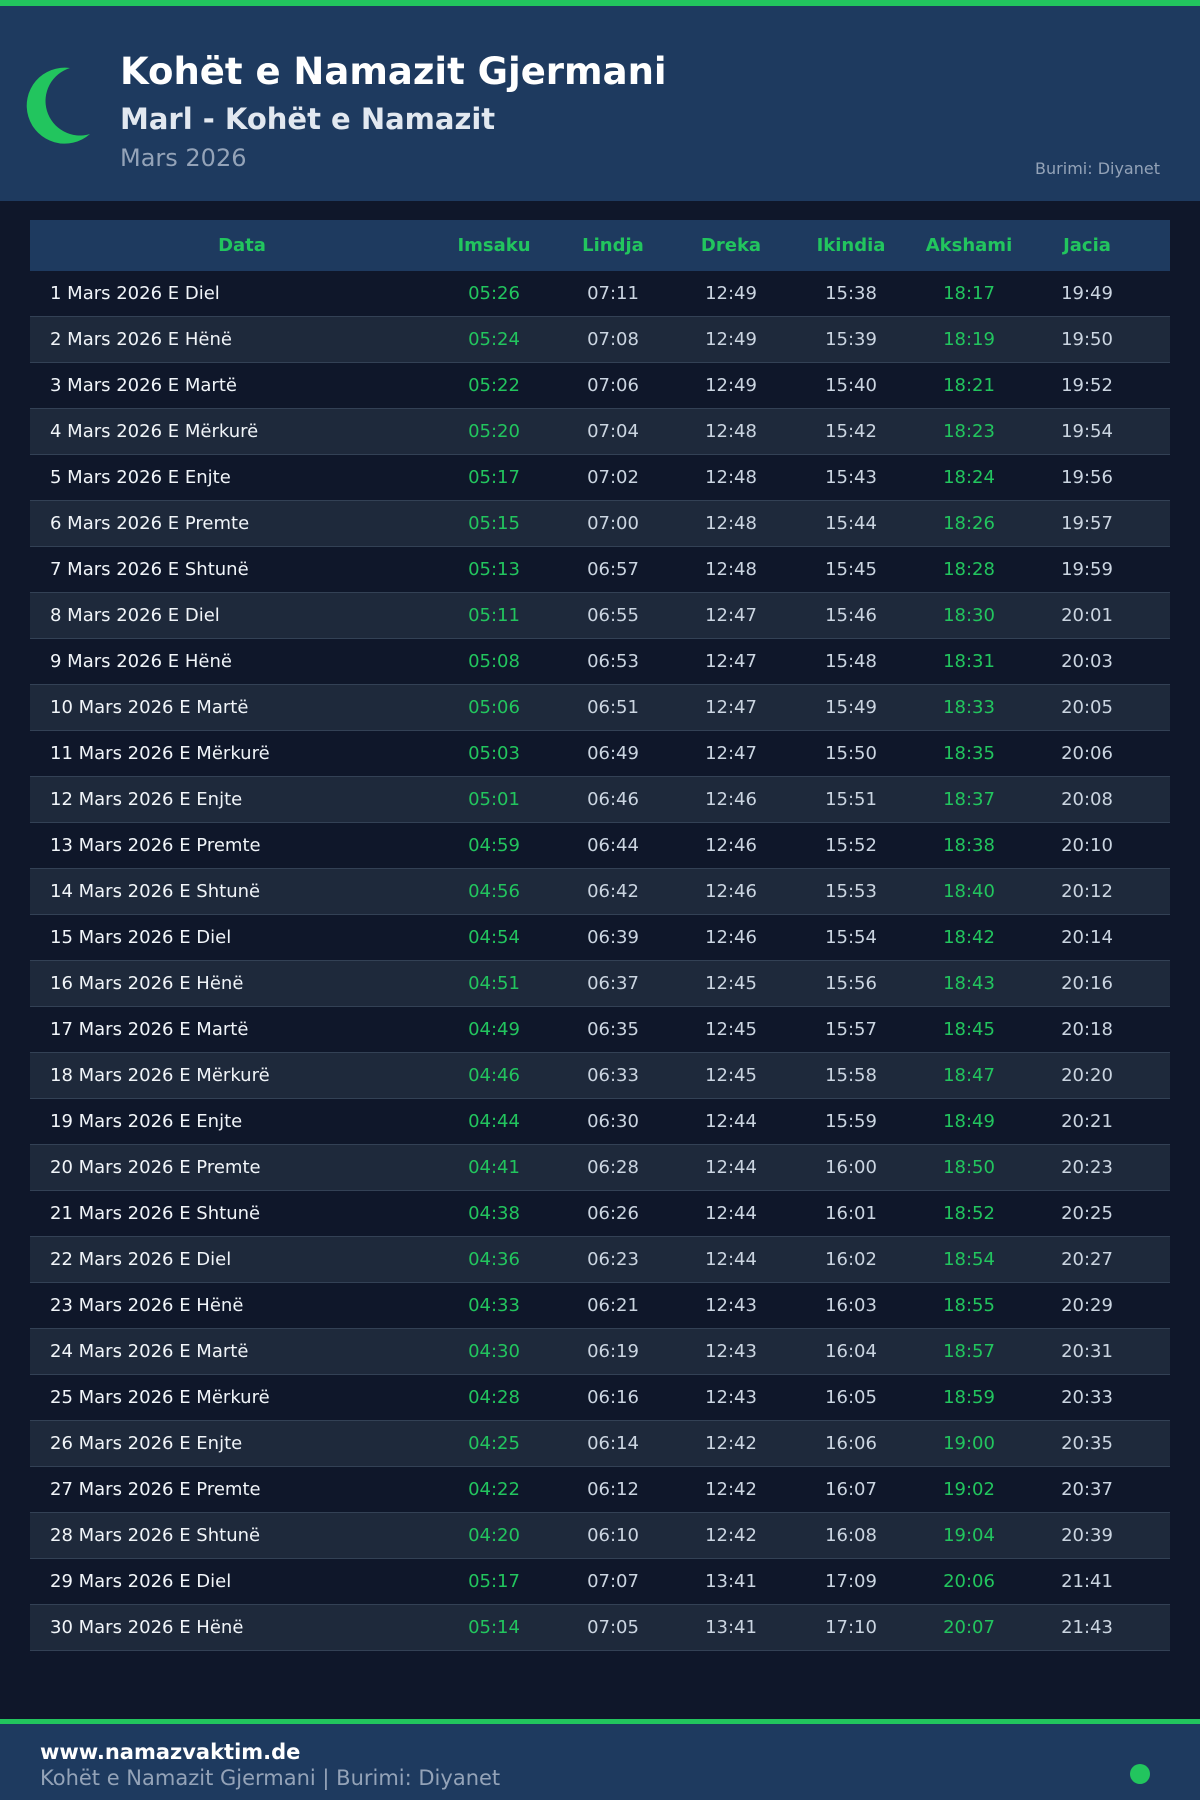 The height and width of the screenshot is (1800, 1200). Describe the element at coordinates (494, 569) in the screenshot. I see `cell-imsaku: 05:13` at that location.